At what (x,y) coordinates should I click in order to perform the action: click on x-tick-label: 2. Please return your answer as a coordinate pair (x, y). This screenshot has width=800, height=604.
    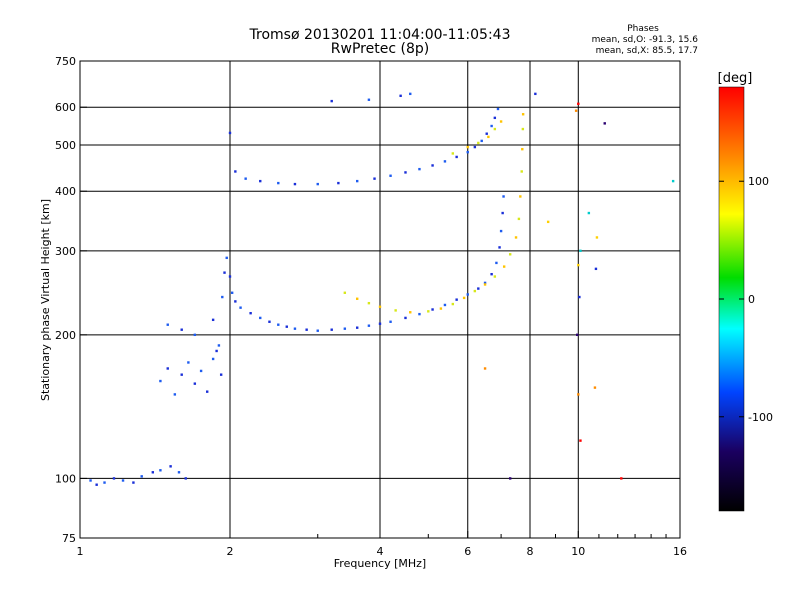
    Looking at the image, I should click on (230, 551).